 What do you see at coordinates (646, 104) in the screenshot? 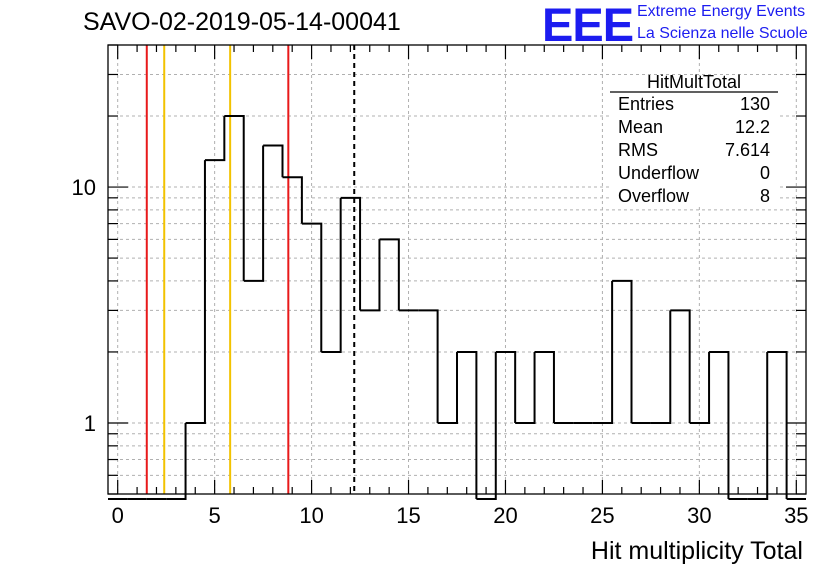
I see `stats-label-entries: Entries` at bounding box center [646, 104].